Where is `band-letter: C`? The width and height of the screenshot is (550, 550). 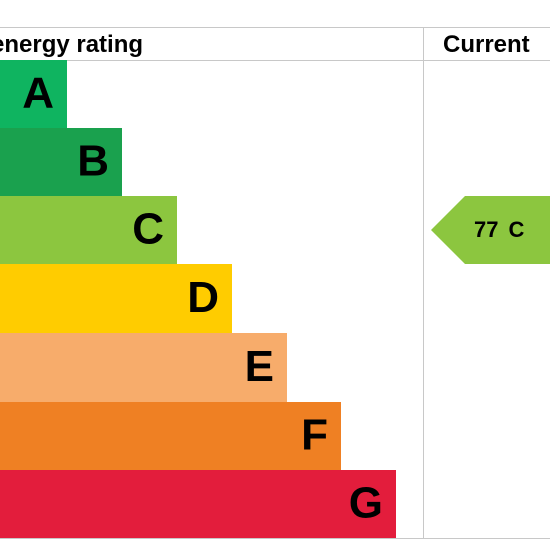 band-letter: C is located at coordinates (148, 229).